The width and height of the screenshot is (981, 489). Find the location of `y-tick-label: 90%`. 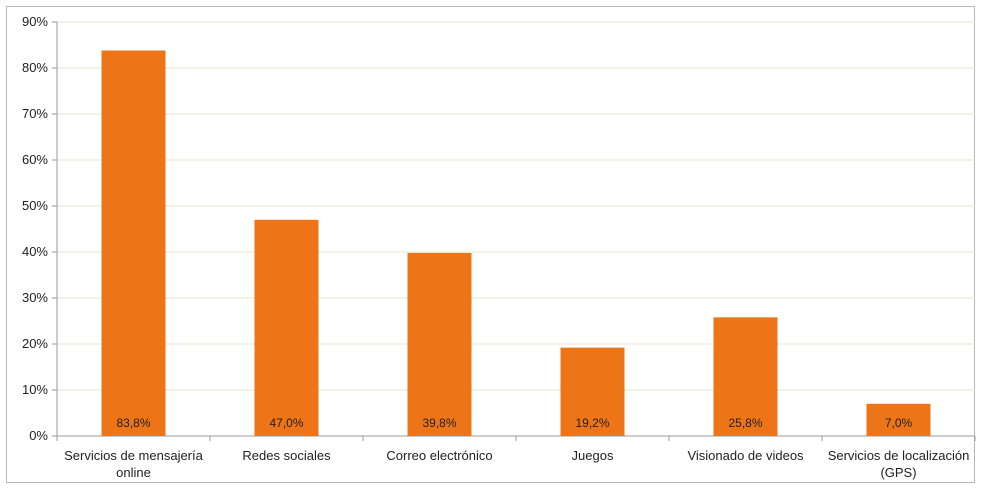

y-tick-label: 90% is located at coordinates (35, 21).